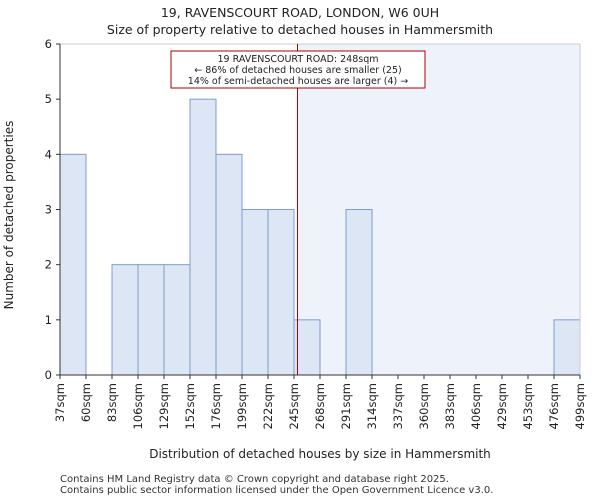  Describe the element at coordinates (300, 12) in the screenshot. I see `chart-title: 19, RAVENSCOURT ROAD, LONDON, W6 0UH` at that location.